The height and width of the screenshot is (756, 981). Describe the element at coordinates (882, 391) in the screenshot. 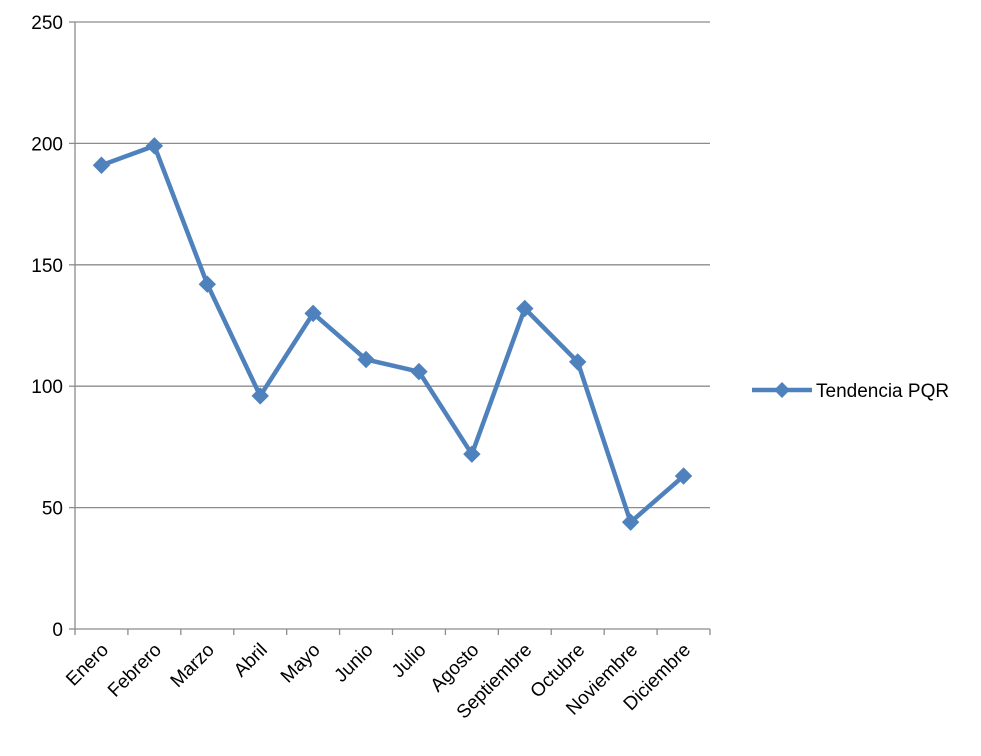

I see `legend-label: Tendencia PQR` at that location.